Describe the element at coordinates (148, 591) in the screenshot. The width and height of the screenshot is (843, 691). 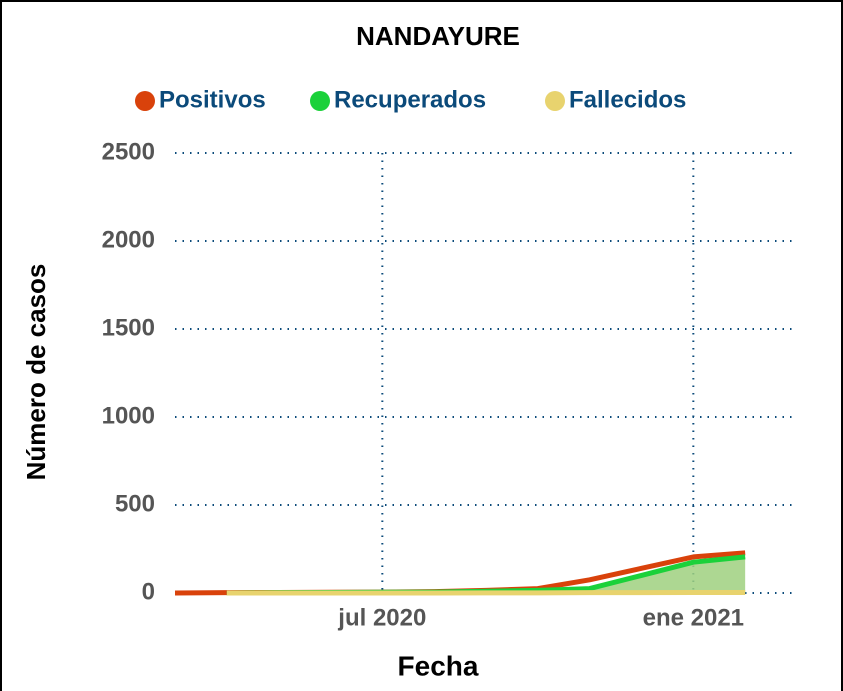
I see `y-tick-label: 0` at that location.